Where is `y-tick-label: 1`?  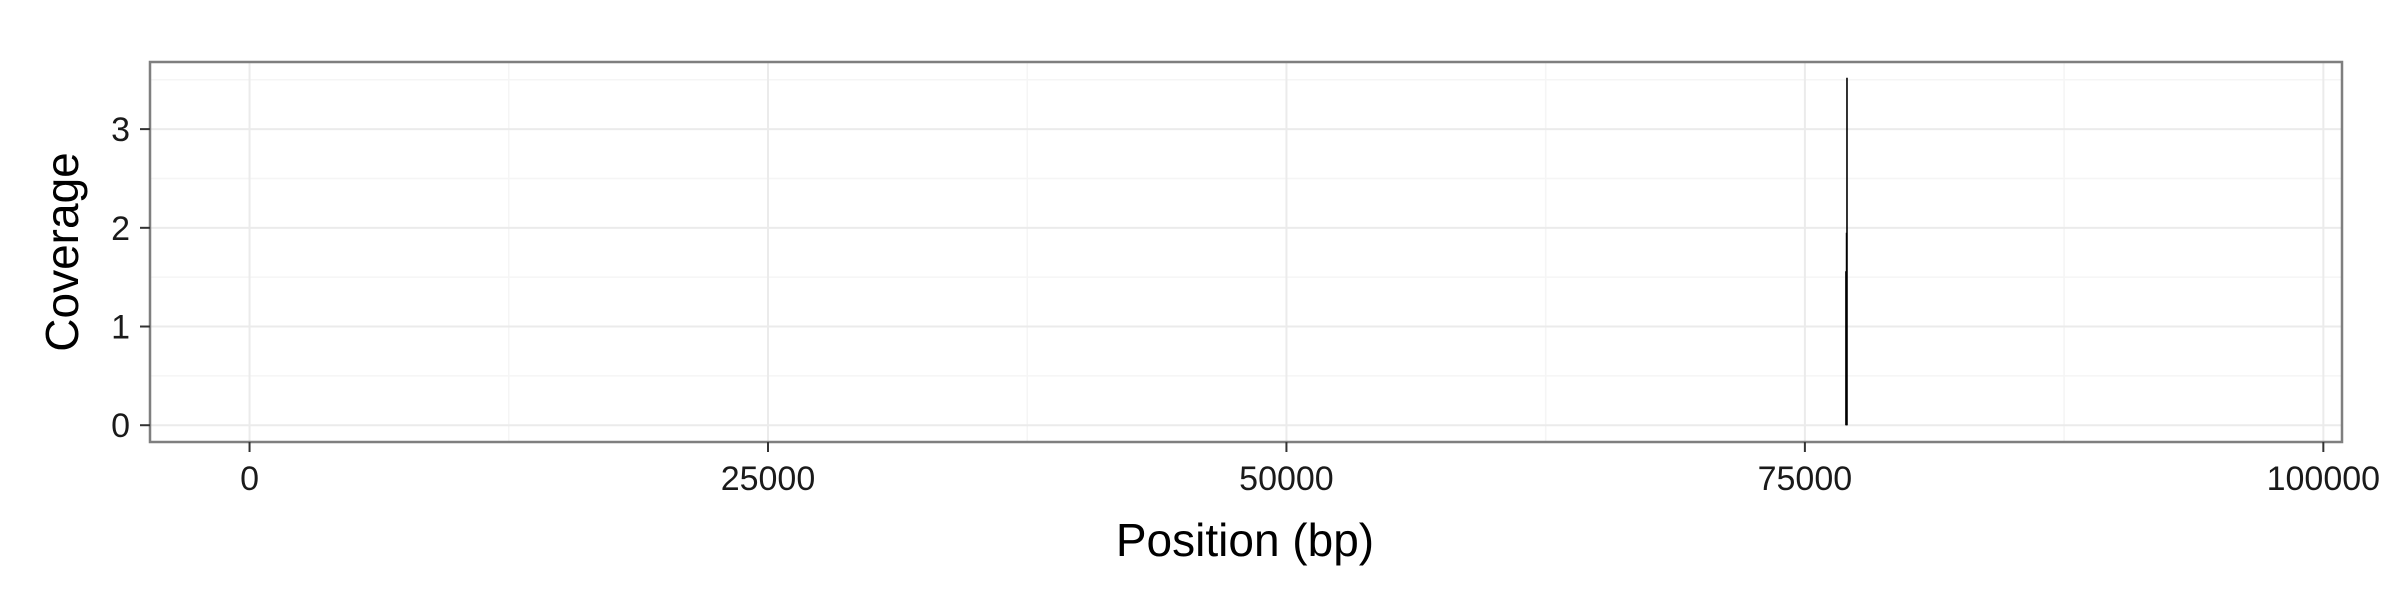 y-tick-label: 1 is located at coordinates (120, 328).